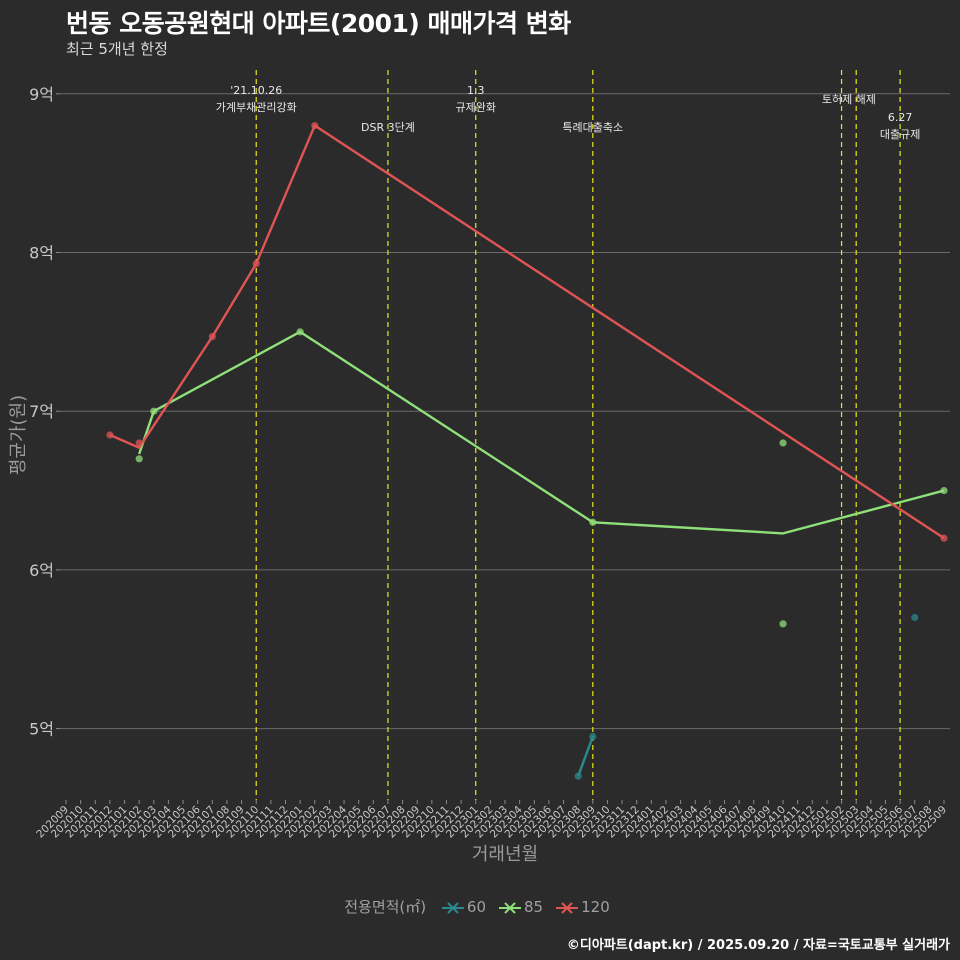 This screenshot has width=960, height=960. Describe the element at coordinates (256, 90) in the screenshot. I see `event-label: '21.10.26` at that location.